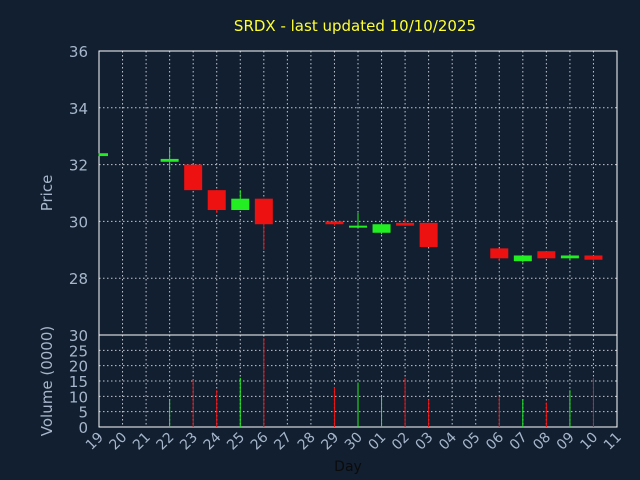 The image size is (640, 480). What do you see at coordinates (78, 351) in the screenshot?
I see `volume-tick-label: 25` at bounding box center [78, 351].